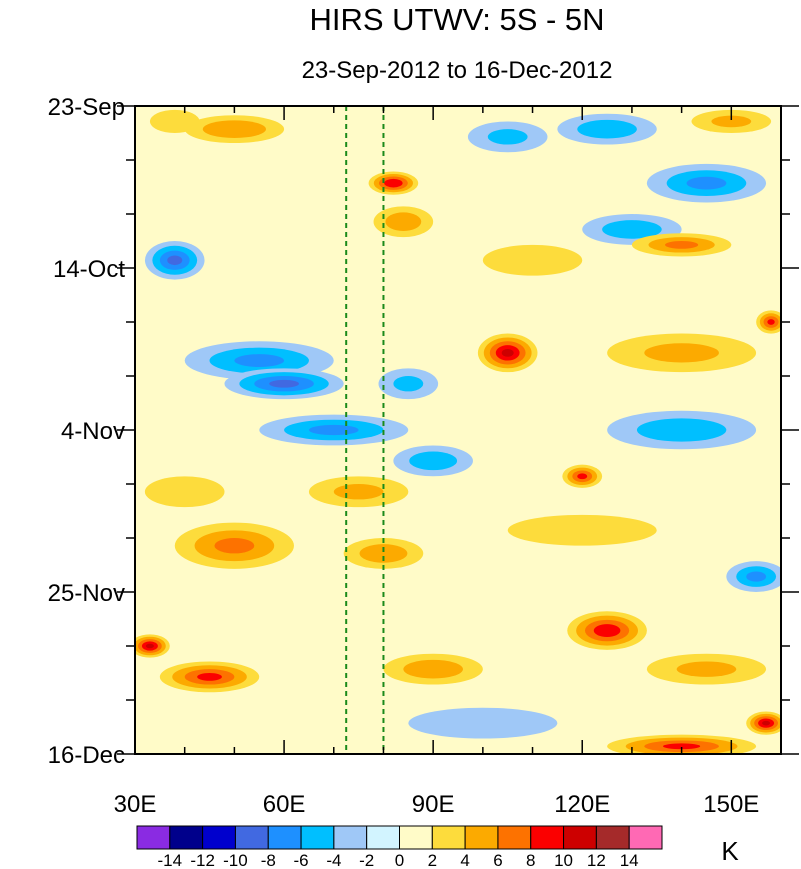  I want to click on colorbar-label: -2, so click(366, 860).